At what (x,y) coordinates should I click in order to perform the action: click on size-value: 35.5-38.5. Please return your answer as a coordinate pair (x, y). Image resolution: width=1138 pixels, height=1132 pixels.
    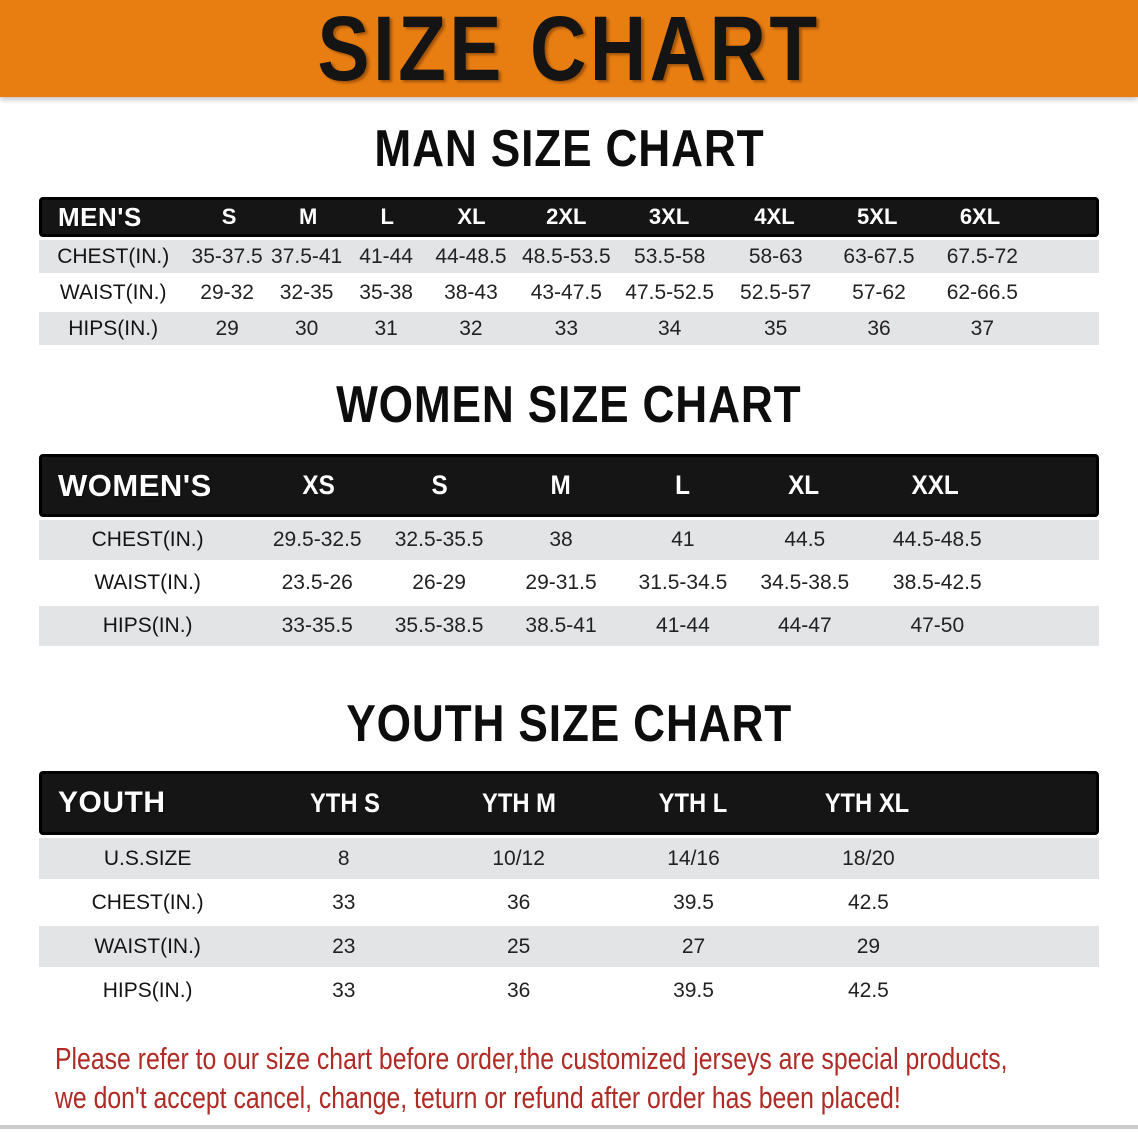
    Looking at the image, I should click on (439, 625).